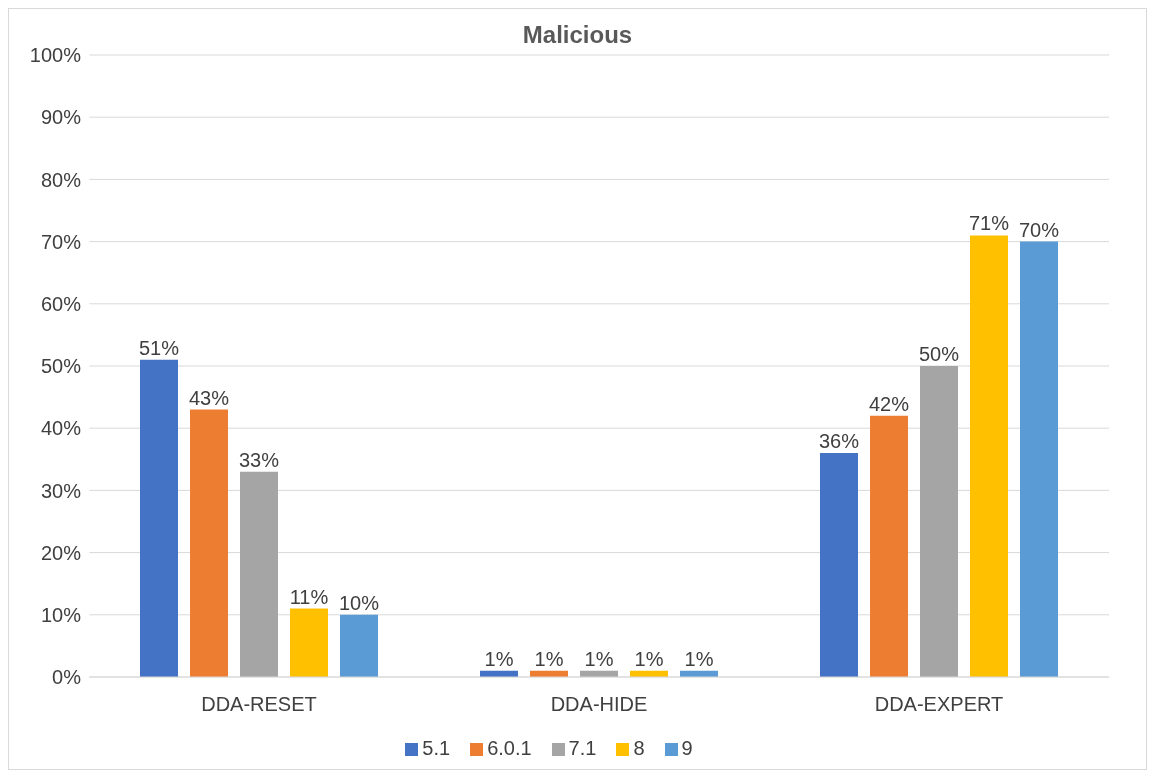 The width and height of the screenshot is (1155, 778). Describe the element at coordinates (61, 490) in the screenshot. I see `y-tick-label: 30%` at that location.